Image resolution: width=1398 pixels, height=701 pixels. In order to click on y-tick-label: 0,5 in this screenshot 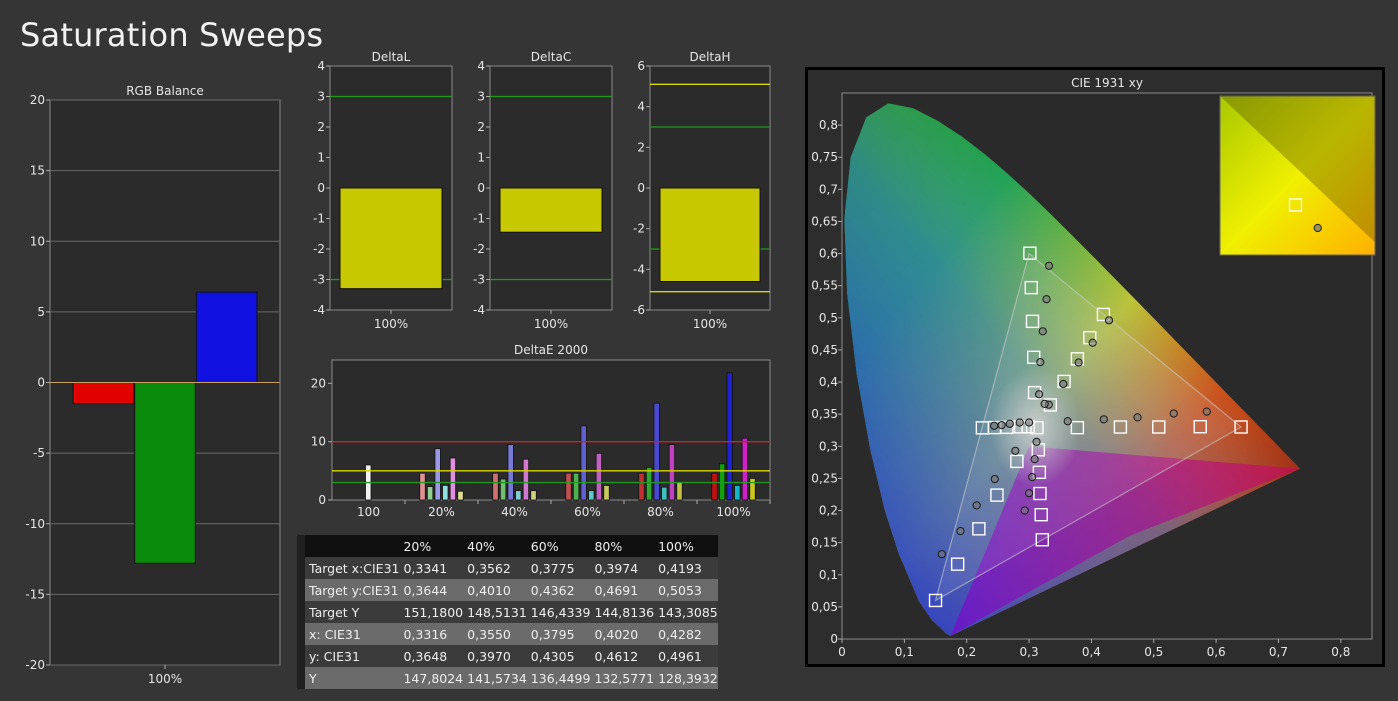, I will do `click(828, 318)`.